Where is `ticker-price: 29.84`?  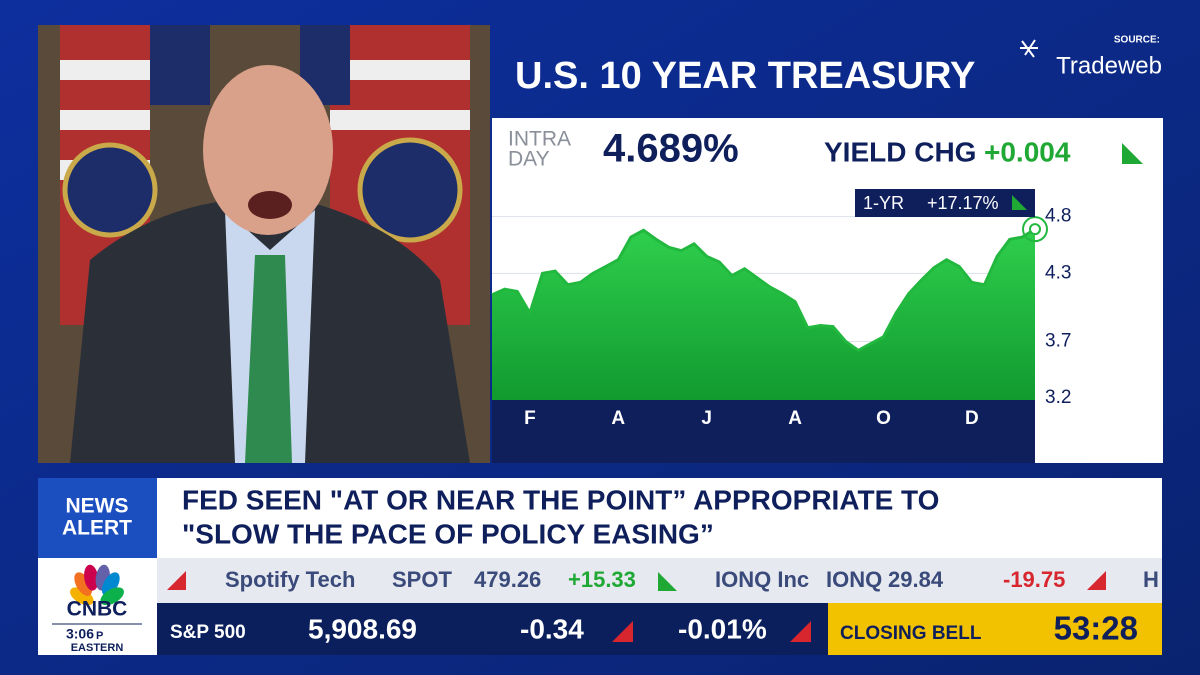
ticker-price: 29.84 is located at coordinates (916, 579).